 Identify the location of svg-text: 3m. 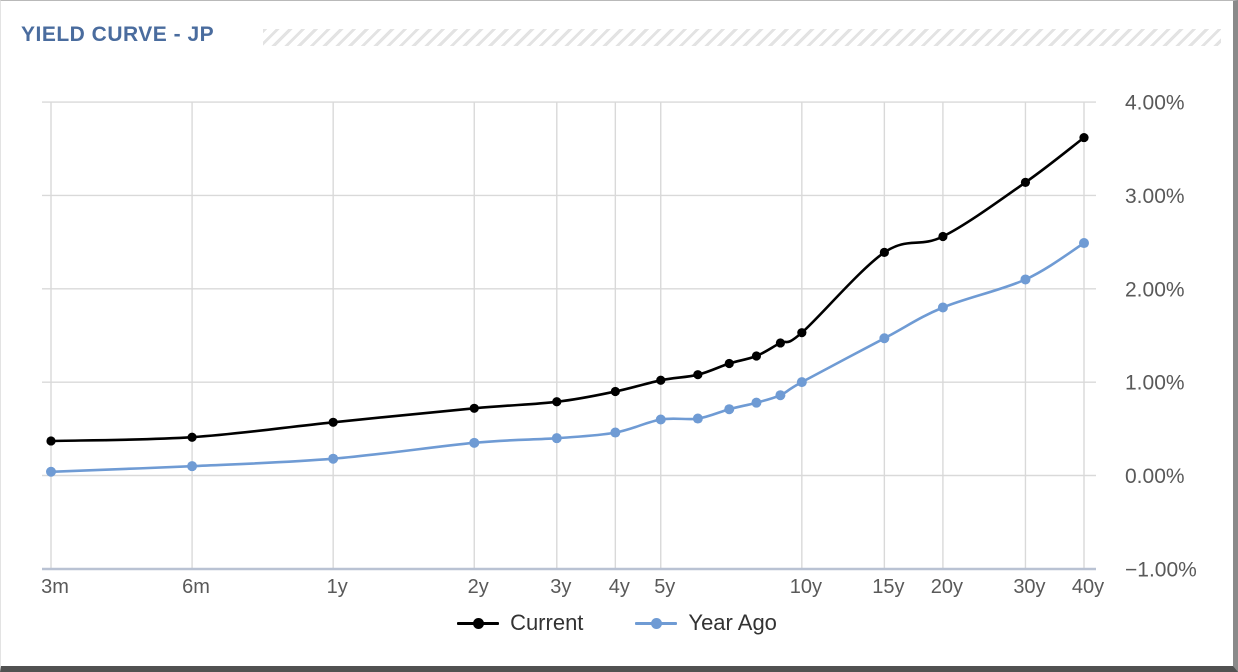
(55, 587).